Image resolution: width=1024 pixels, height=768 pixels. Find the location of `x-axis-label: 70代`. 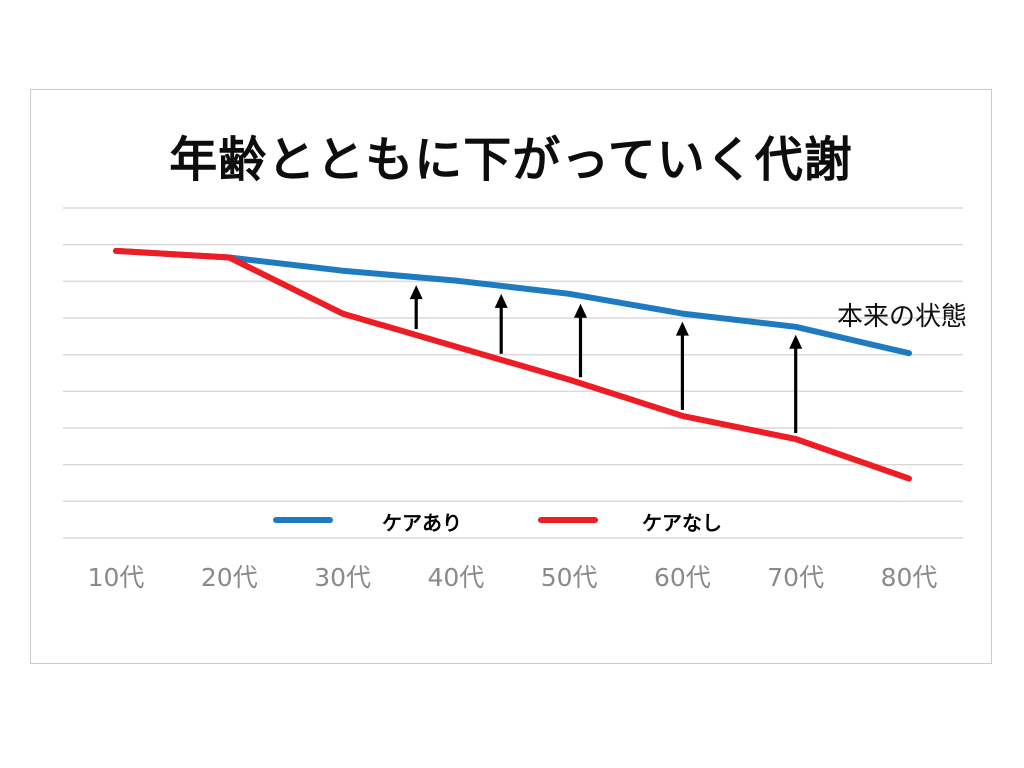

x-axis-label: 70代 is located at coordinates (795, 577).